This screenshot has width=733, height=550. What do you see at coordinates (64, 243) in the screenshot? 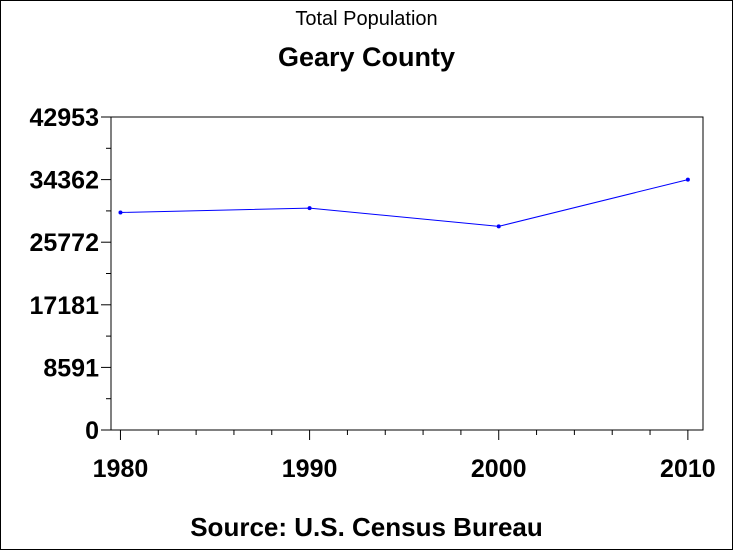
I see `y-tick-label: 25772` at bounding box center [64, 243].